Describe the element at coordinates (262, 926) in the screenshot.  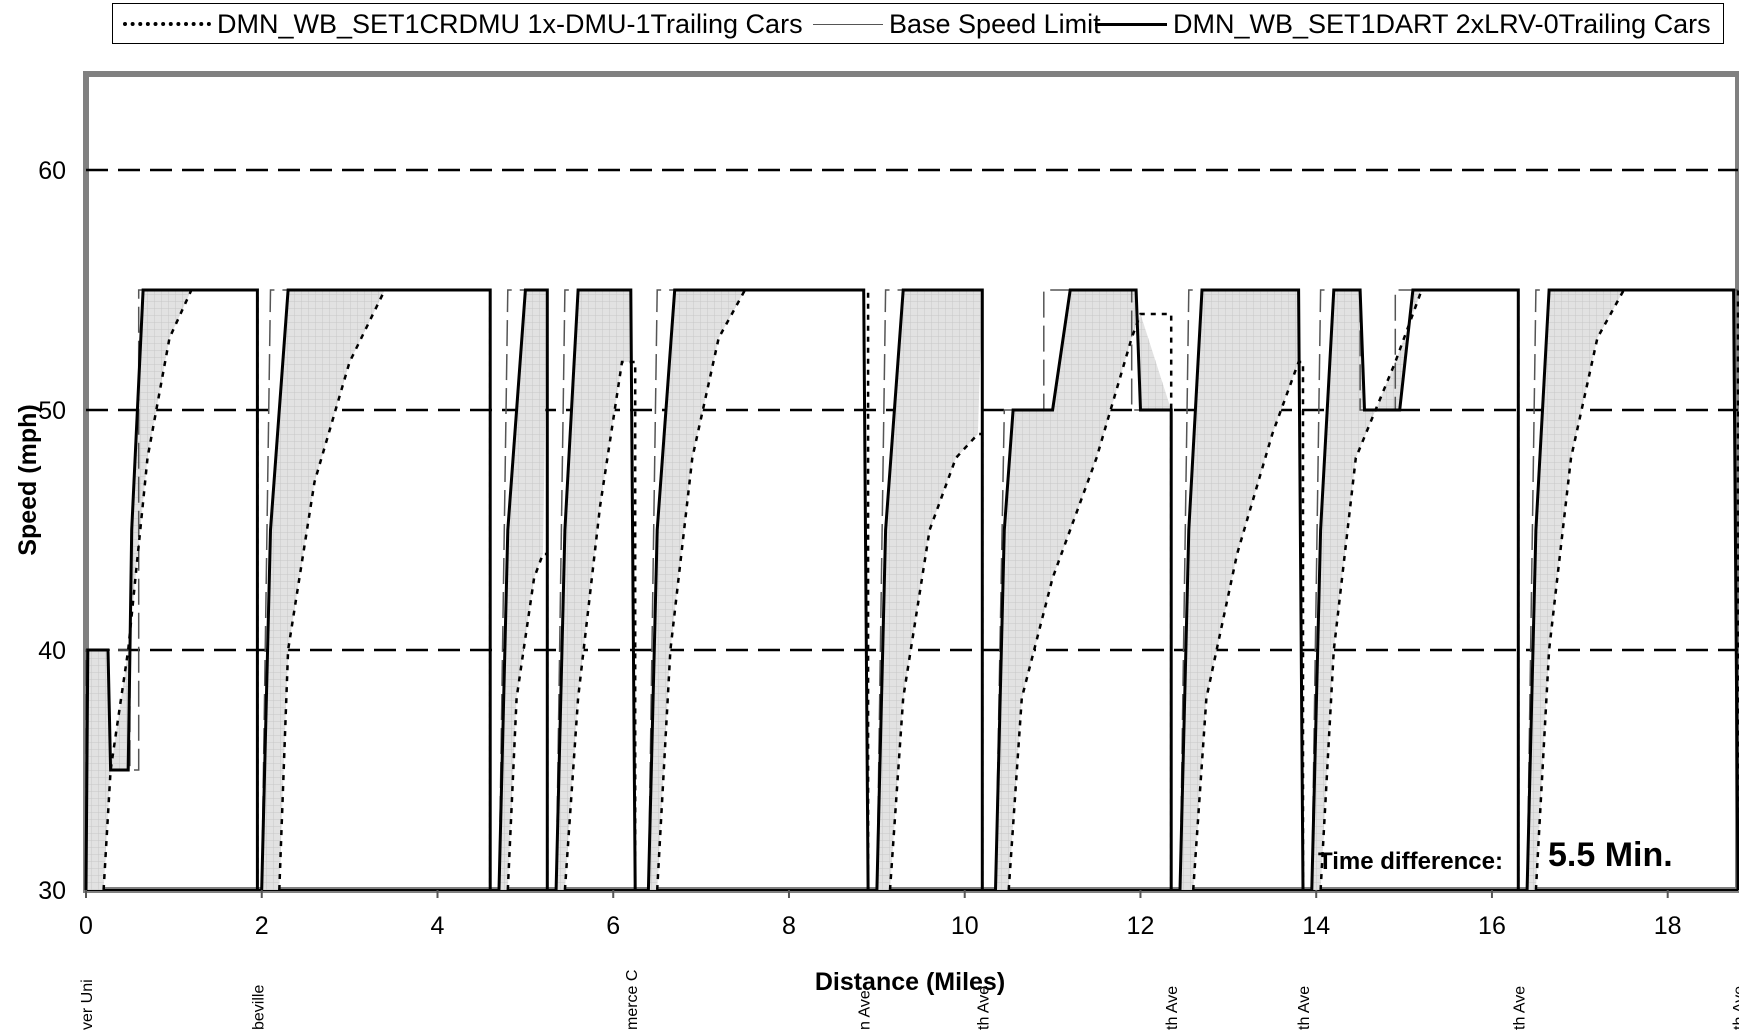
I see `x-tick-label: 2` at that location.